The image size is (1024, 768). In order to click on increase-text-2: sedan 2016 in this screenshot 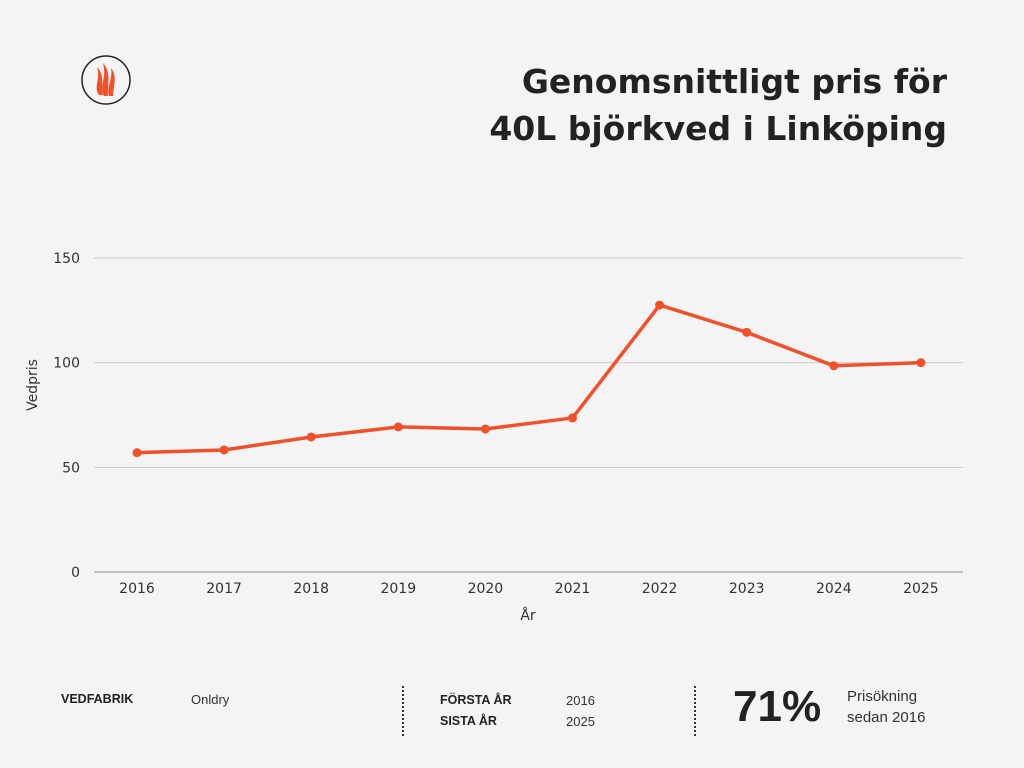, I will do `click(886, 717)`.